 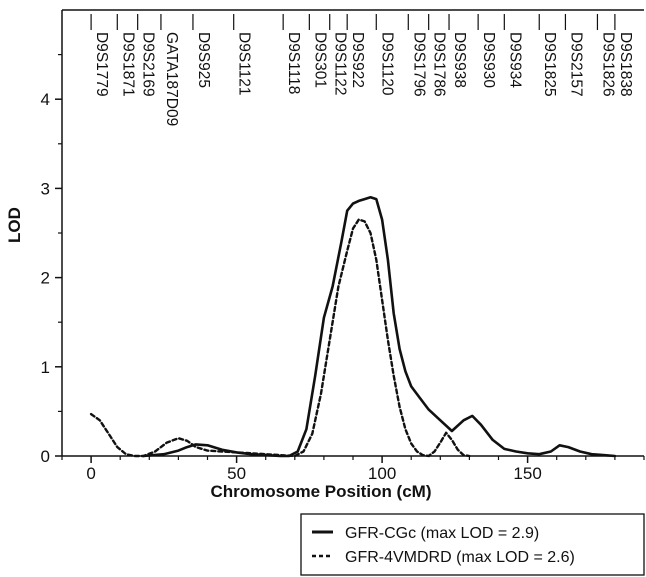 What do you see at coordinates (45, 99) in the screenshot?
I see `y-tick-label-4: 4` at bounding box center [45, 99].